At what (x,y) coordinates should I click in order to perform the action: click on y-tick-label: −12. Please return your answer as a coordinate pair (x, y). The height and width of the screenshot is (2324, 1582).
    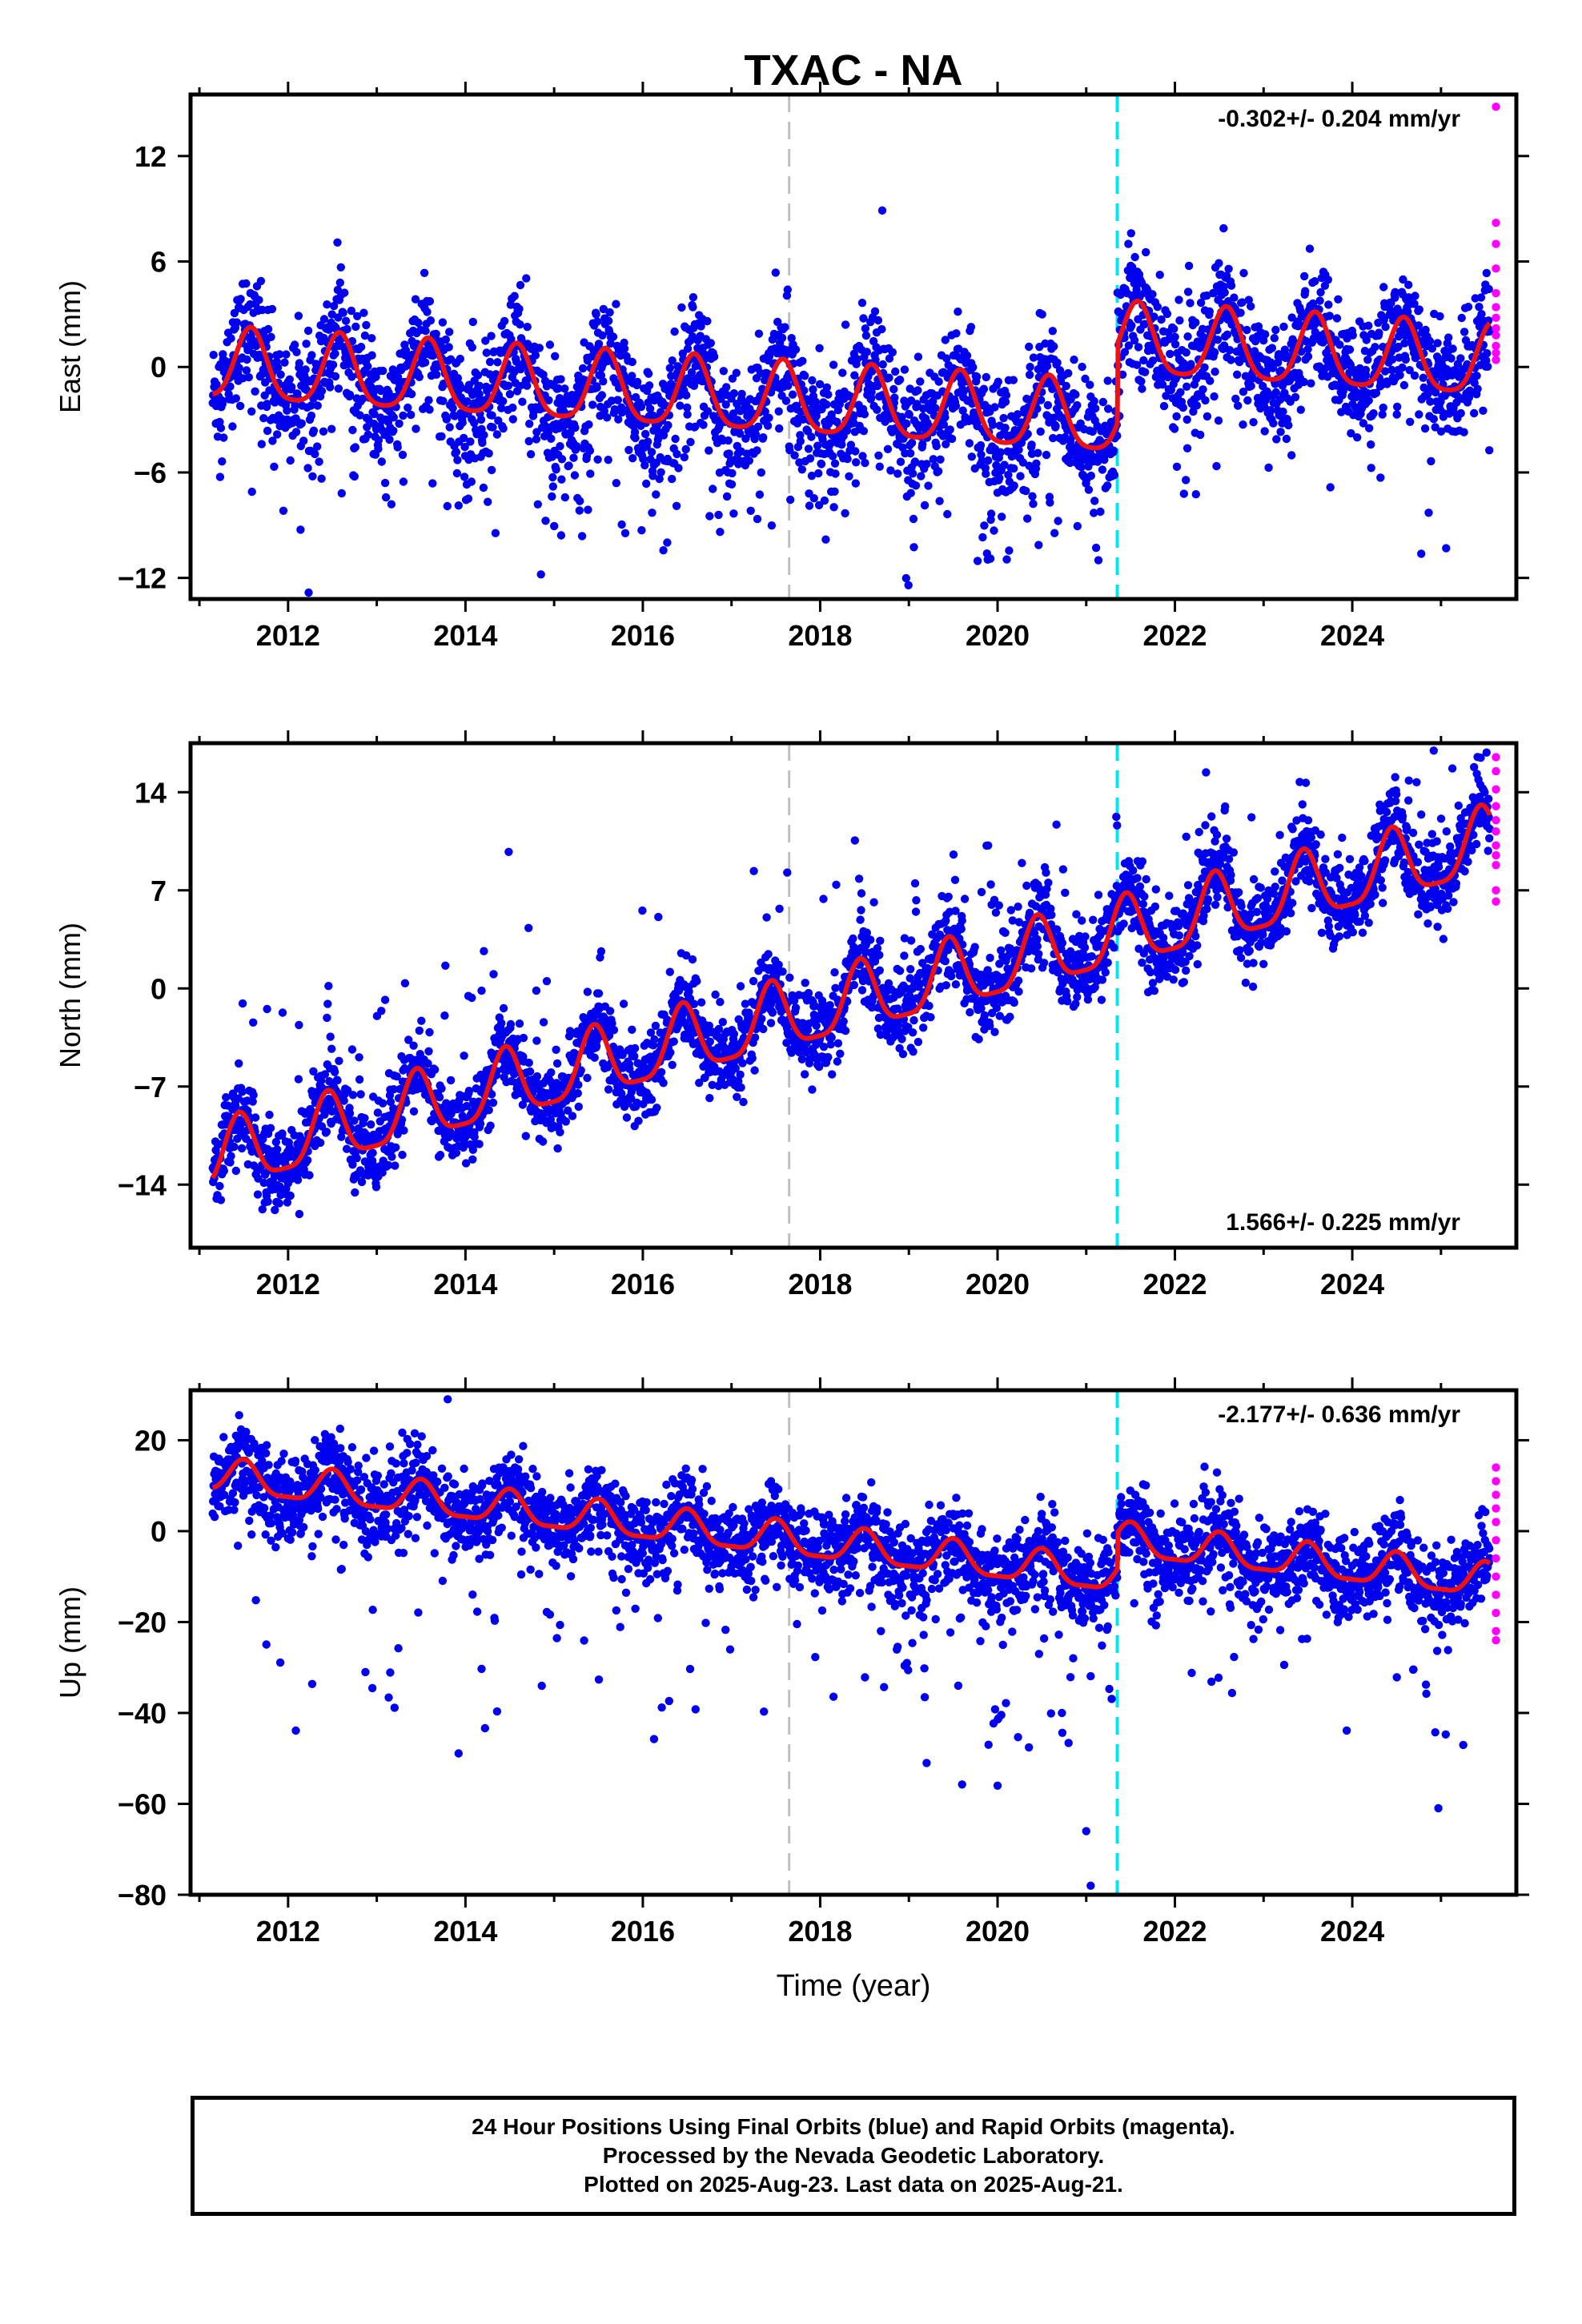
    Looking at the image, I should click on (142, 578).